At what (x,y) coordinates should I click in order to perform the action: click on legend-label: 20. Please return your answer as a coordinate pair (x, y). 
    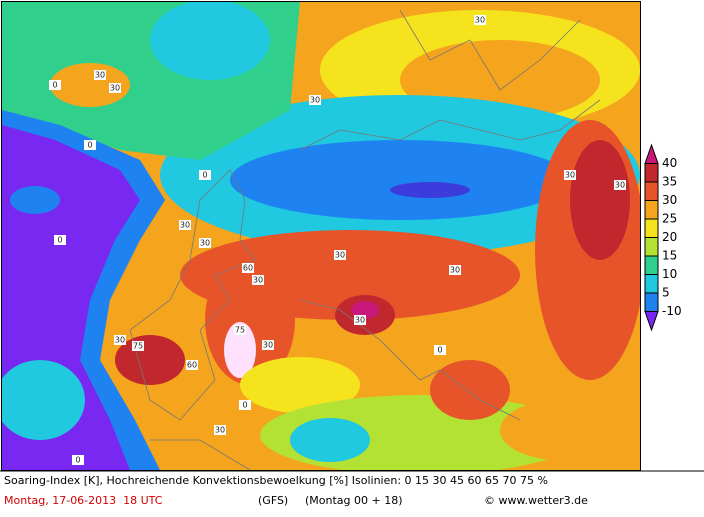
    Looking at the image, I should click on (669, 237).